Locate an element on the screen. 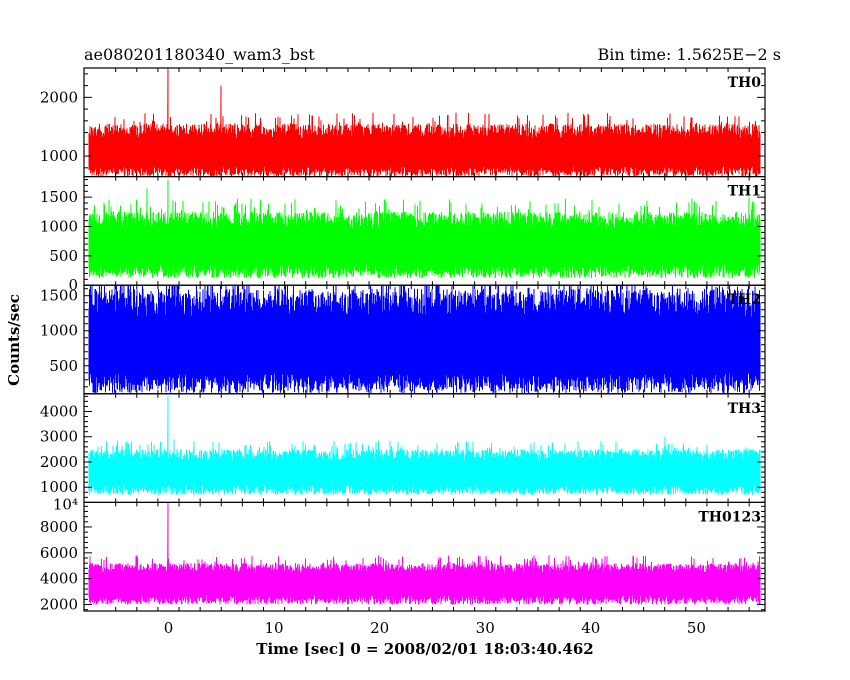  x-tick-label: 20 is located at coordinates (379, 628).